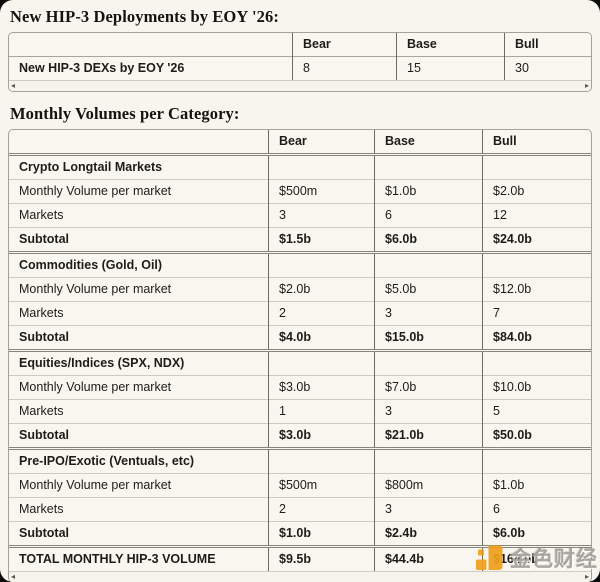  What do you see at coordinates (139, 558) in the screenshot?
I see `total-label: TOTAL MONTHLY HIP-3 VOLUME` at bounding box center [139, 558].